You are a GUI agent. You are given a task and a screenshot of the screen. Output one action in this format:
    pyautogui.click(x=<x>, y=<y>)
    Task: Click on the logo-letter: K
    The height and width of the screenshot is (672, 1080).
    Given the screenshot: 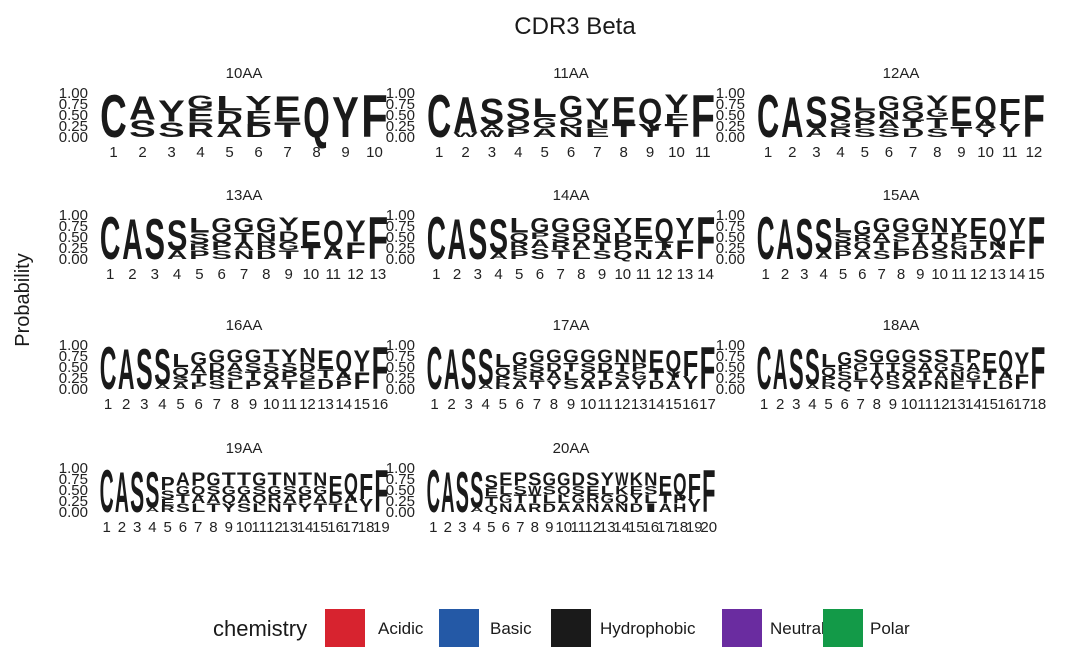 What is the action you would take?
    pyautogui.click(x=621, y=490)
    